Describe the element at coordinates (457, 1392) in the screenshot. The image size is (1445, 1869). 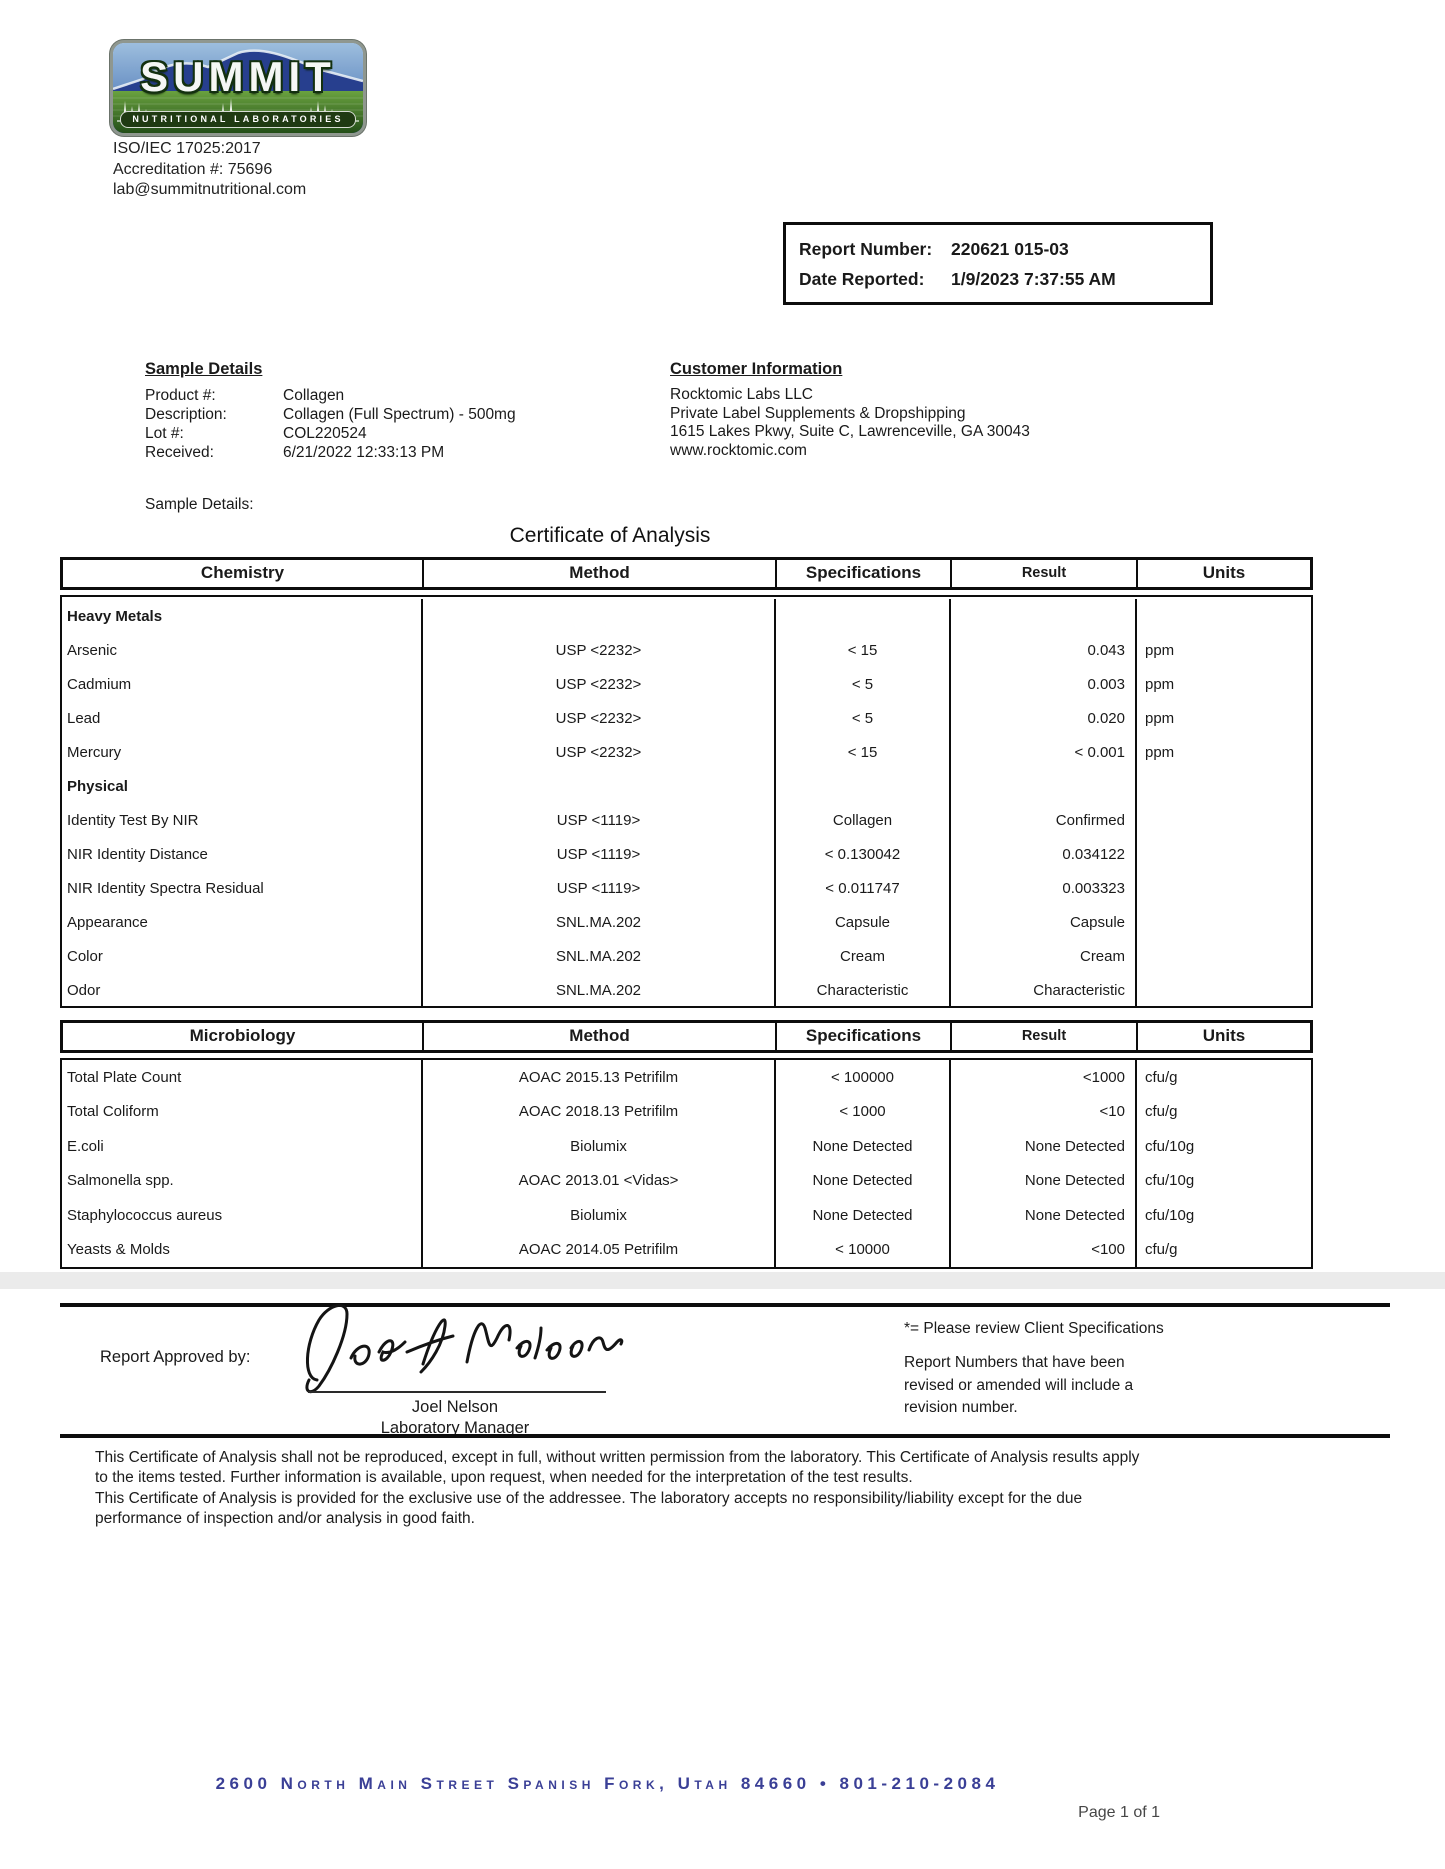
I see `signature-line` at that location.